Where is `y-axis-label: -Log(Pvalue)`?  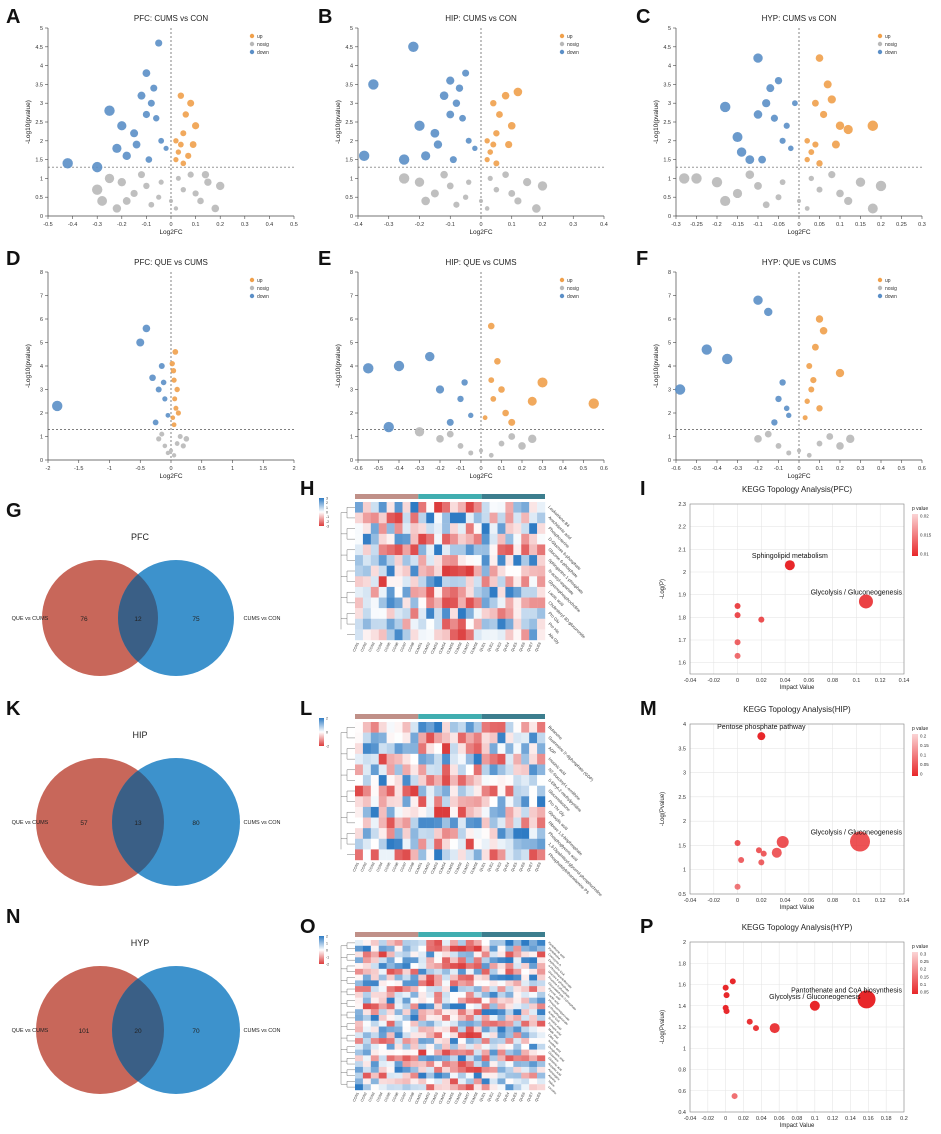 y-axis-label: -Log(Pvalue) is located at coordinates (663, 809).